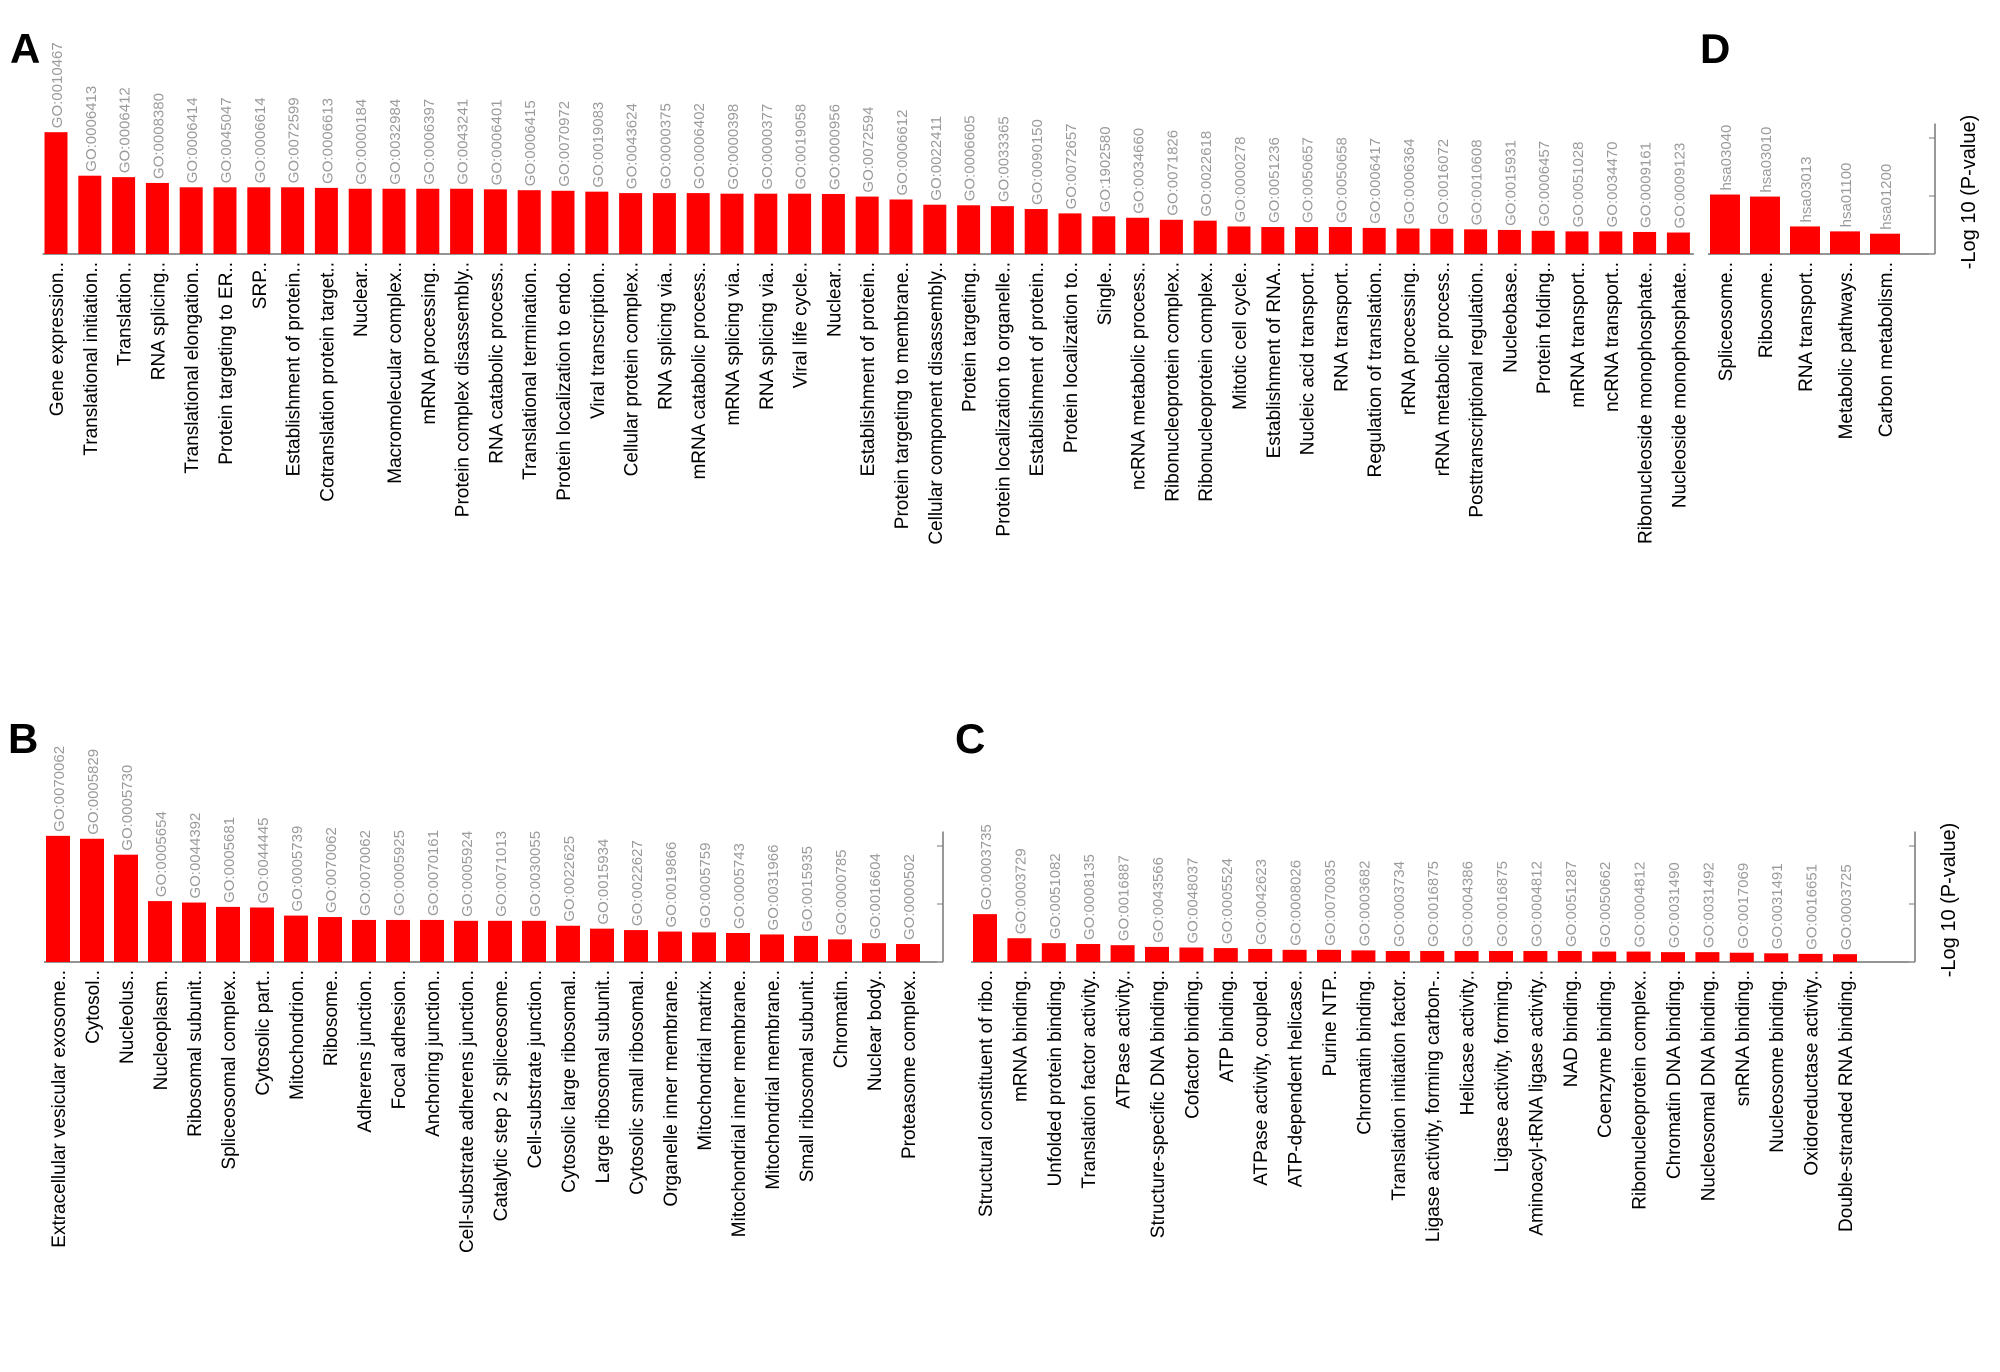 Image resolution: width=2000 pixels, height=1372 pixels. What do you see at coordinates (598, 145) in the screenshot?
I see `term-id-label-a: GO:0019083` at bounding box center [598, 145].